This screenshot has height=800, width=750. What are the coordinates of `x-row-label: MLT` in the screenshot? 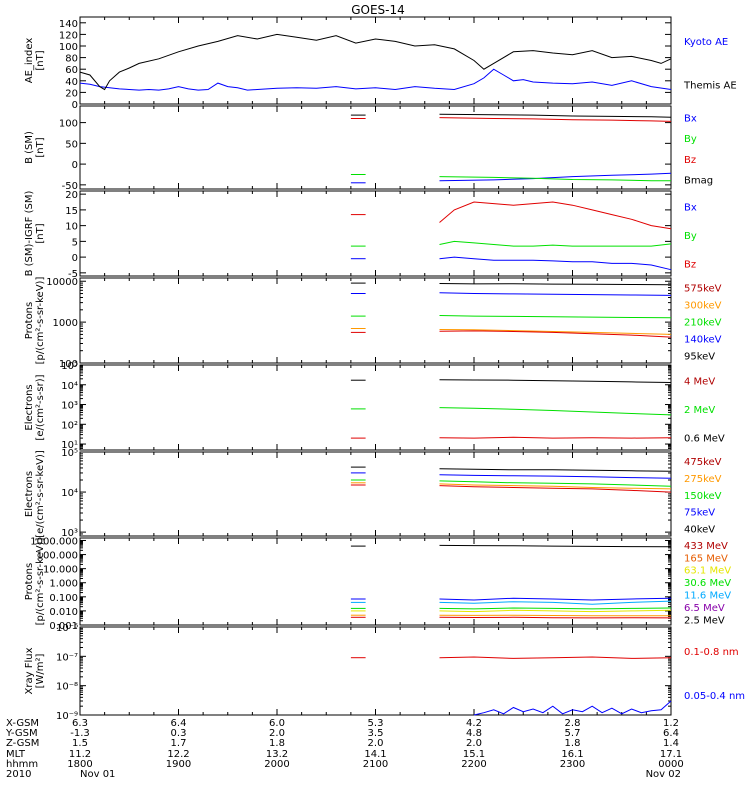 It's located at (16, 754).